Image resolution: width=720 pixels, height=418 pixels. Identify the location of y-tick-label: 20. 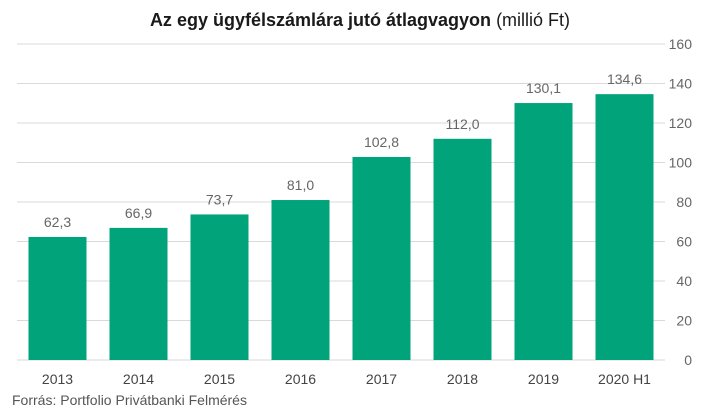
(684, 321).